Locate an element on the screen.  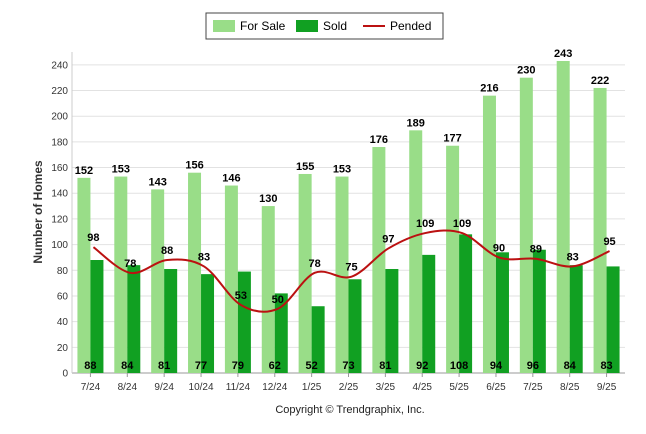
label-sold: 88 is located at coordinates (90, 366).